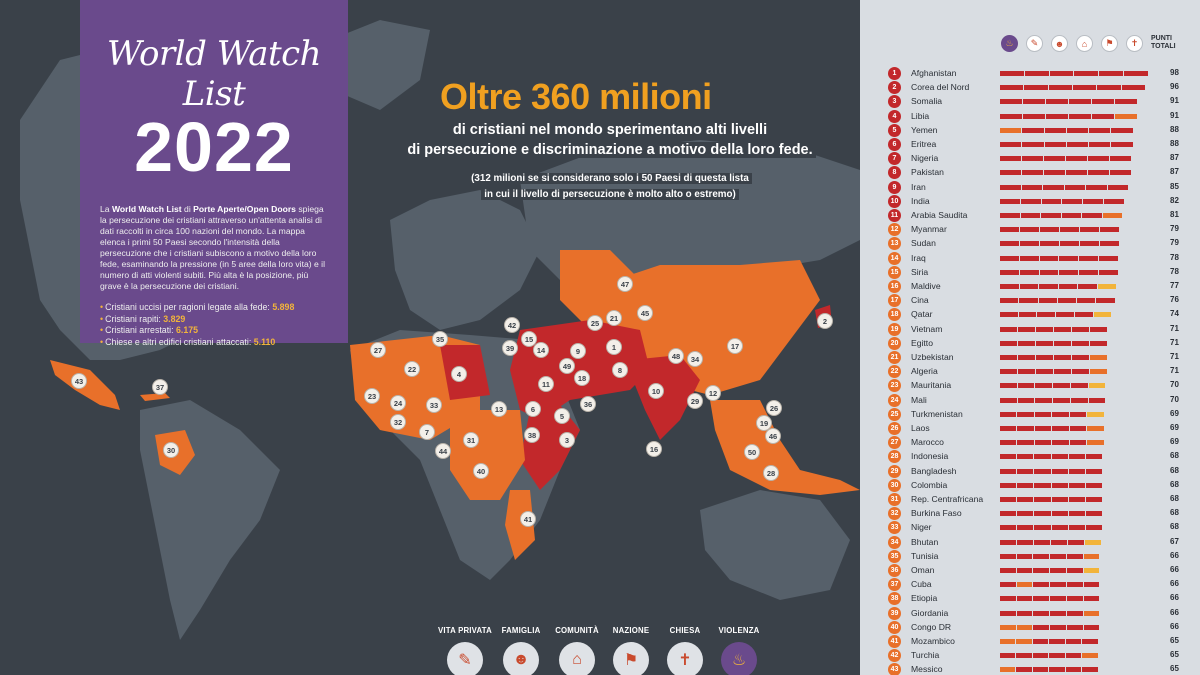 The height and width of the screenshot is (675, 1200). What do you see at coordinates (654, 449) in the screenshot?
I see `map-marker-16: 16` at bounding box center [654, 449].